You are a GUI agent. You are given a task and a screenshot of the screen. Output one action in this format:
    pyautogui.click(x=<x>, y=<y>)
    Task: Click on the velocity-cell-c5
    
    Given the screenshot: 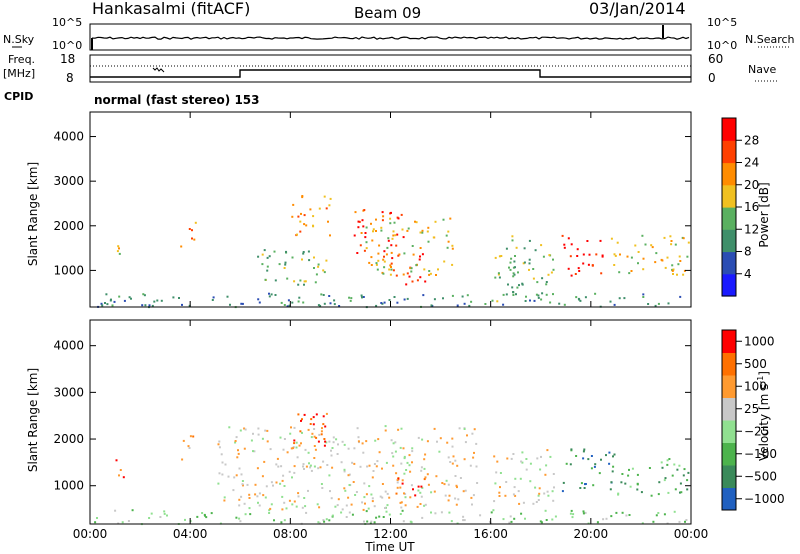 What is the action you would take?
    pyautogui.click(x=401, y=502)
    